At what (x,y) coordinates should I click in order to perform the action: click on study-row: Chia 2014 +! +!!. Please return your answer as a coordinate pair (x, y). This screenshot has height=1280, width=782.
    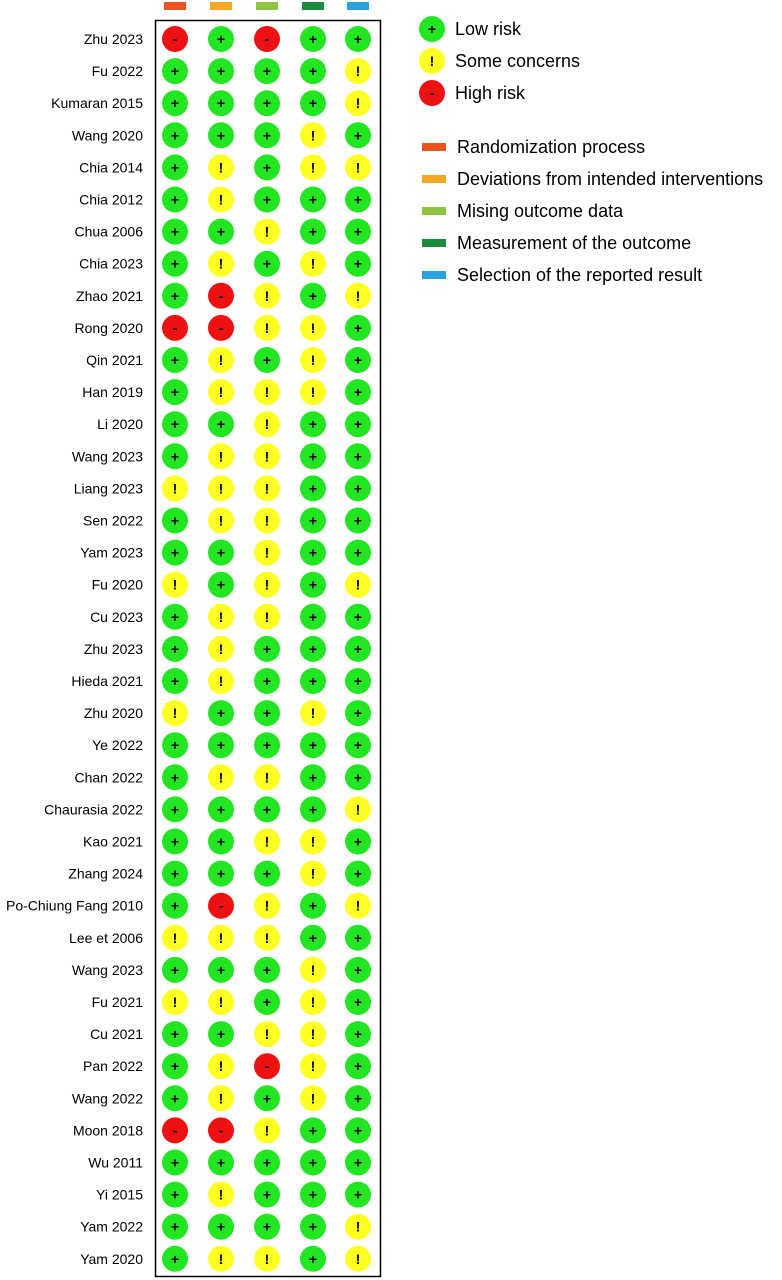
    Looking at the image, I should click on (225, 167).